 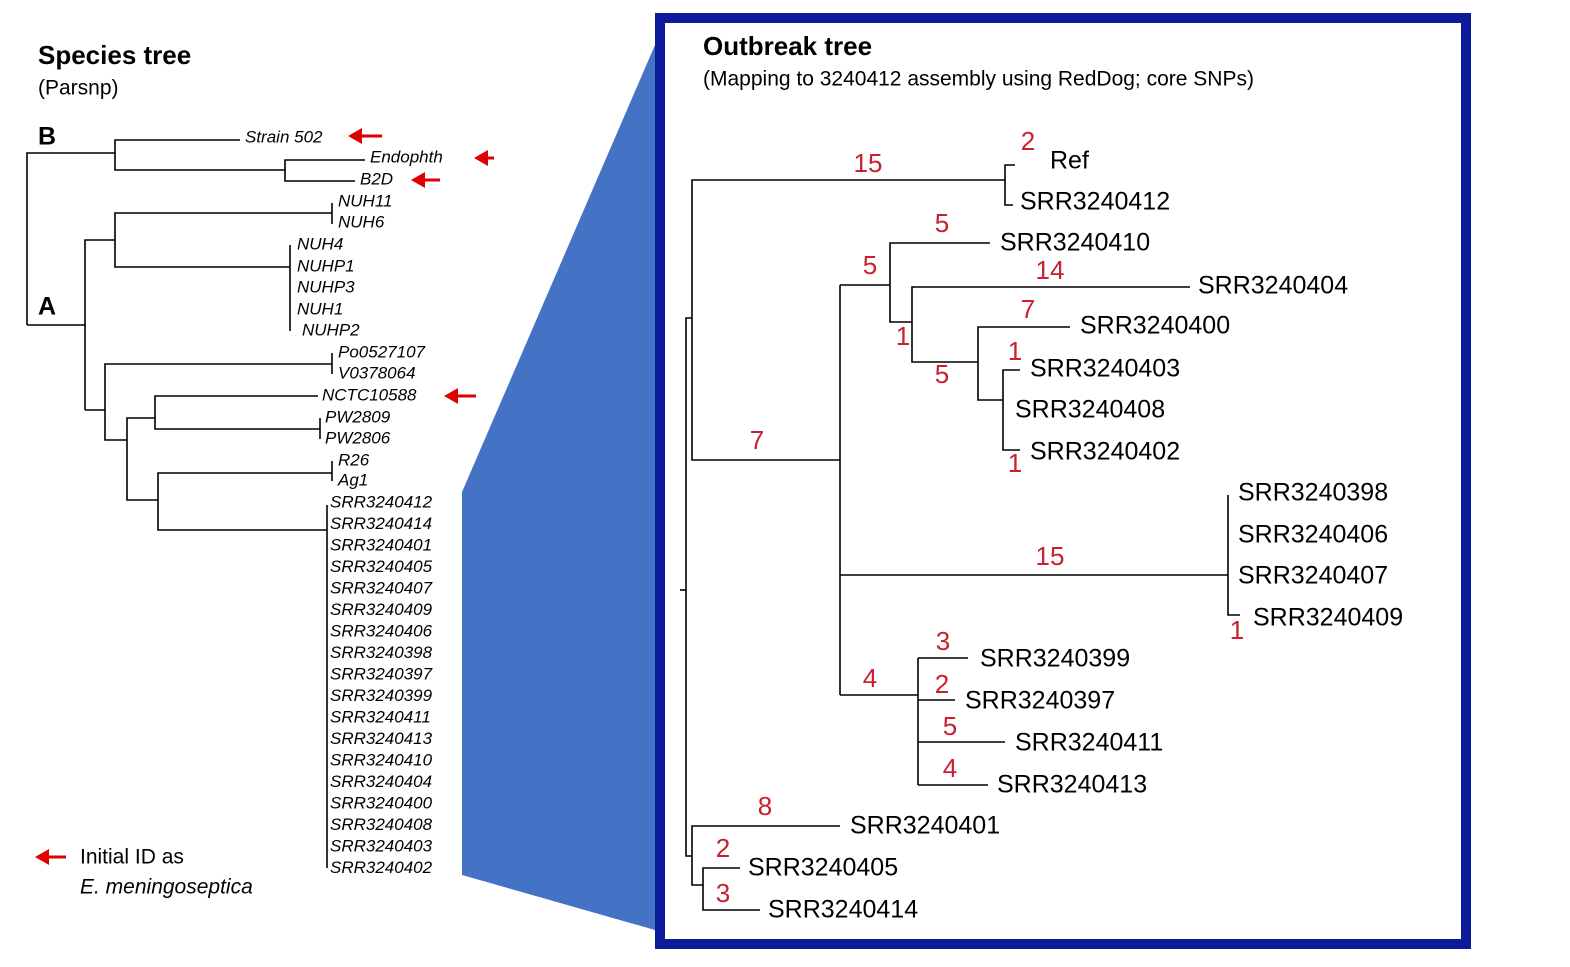 I want to click on outbreak-leaf: SRR3240401, so click(x=925, y=826).